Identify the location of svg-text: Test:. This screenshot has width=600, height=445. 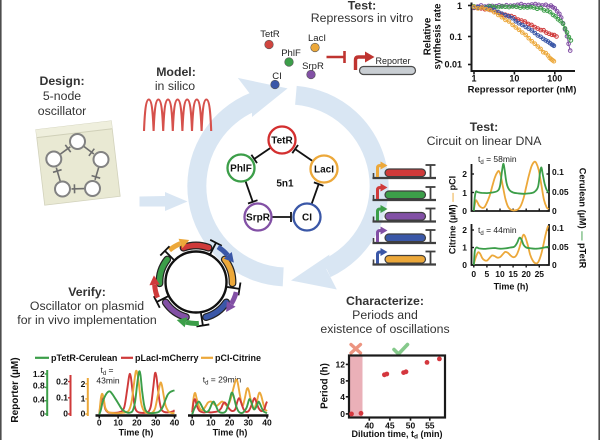
(484, 127).